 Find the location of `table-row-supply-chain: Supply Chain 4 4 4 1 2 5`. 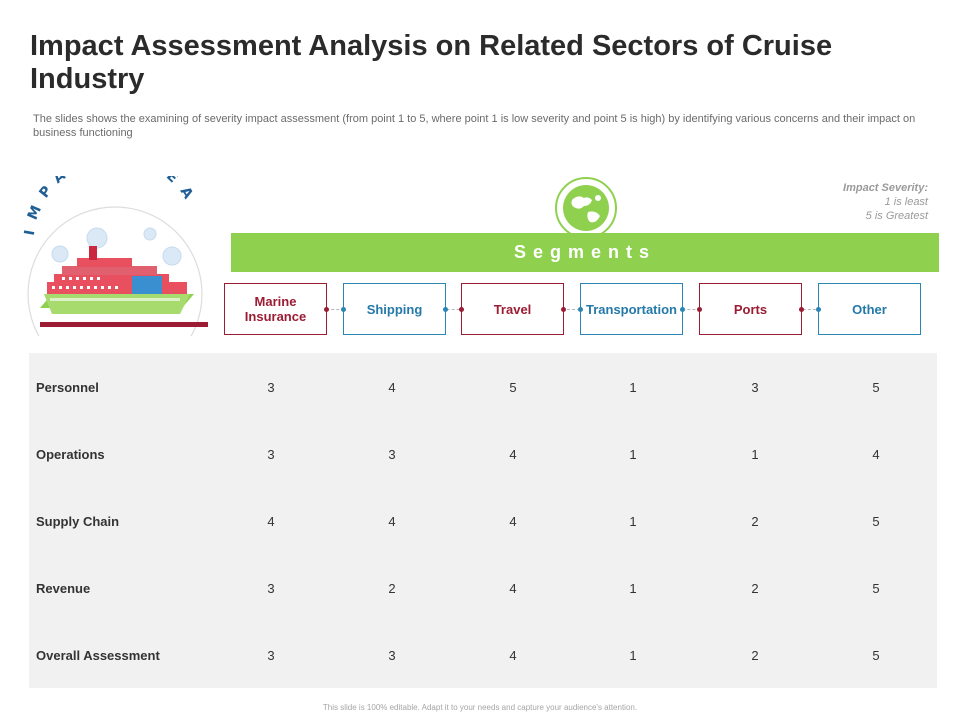

table-row-supply-chain: Supply Chain 4 4 4 1 2 5 is located at coordinates (483, 522).